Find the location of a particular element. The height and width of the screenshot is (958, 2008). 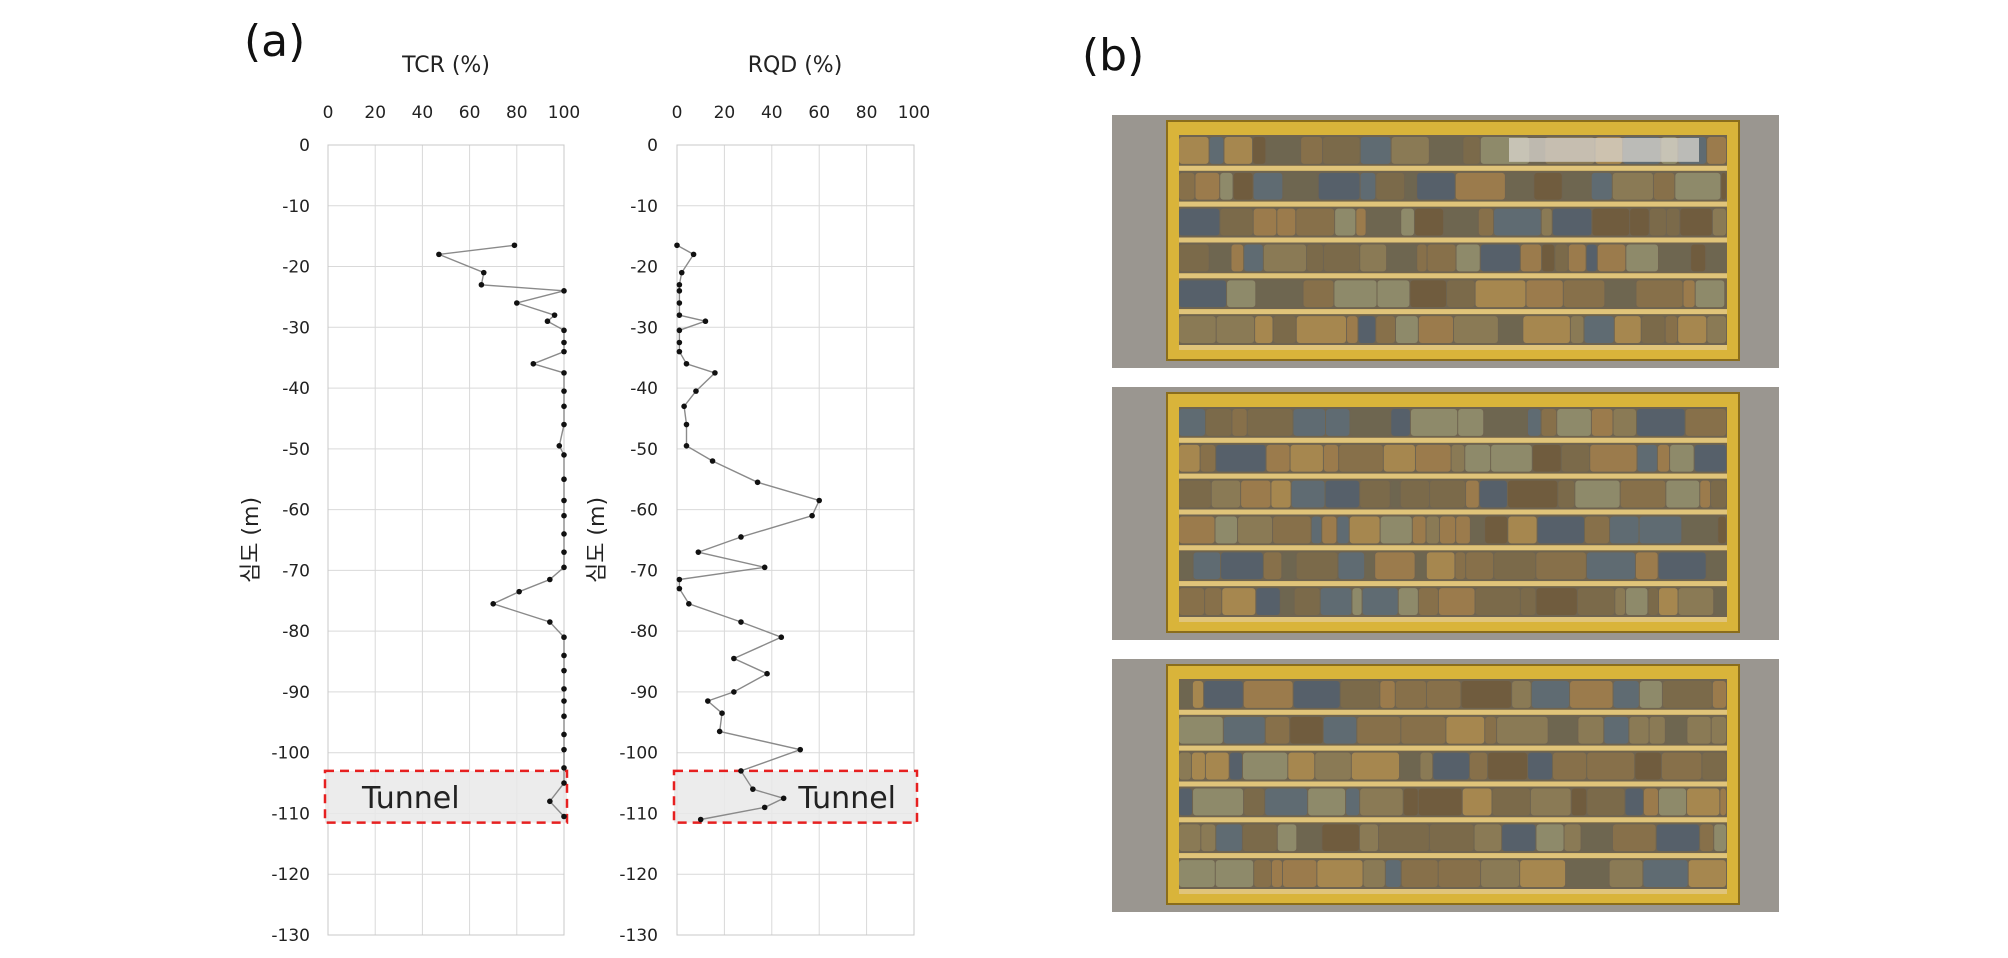

tcr-y-tick-label: -130 is located at coordinates (290, 936).